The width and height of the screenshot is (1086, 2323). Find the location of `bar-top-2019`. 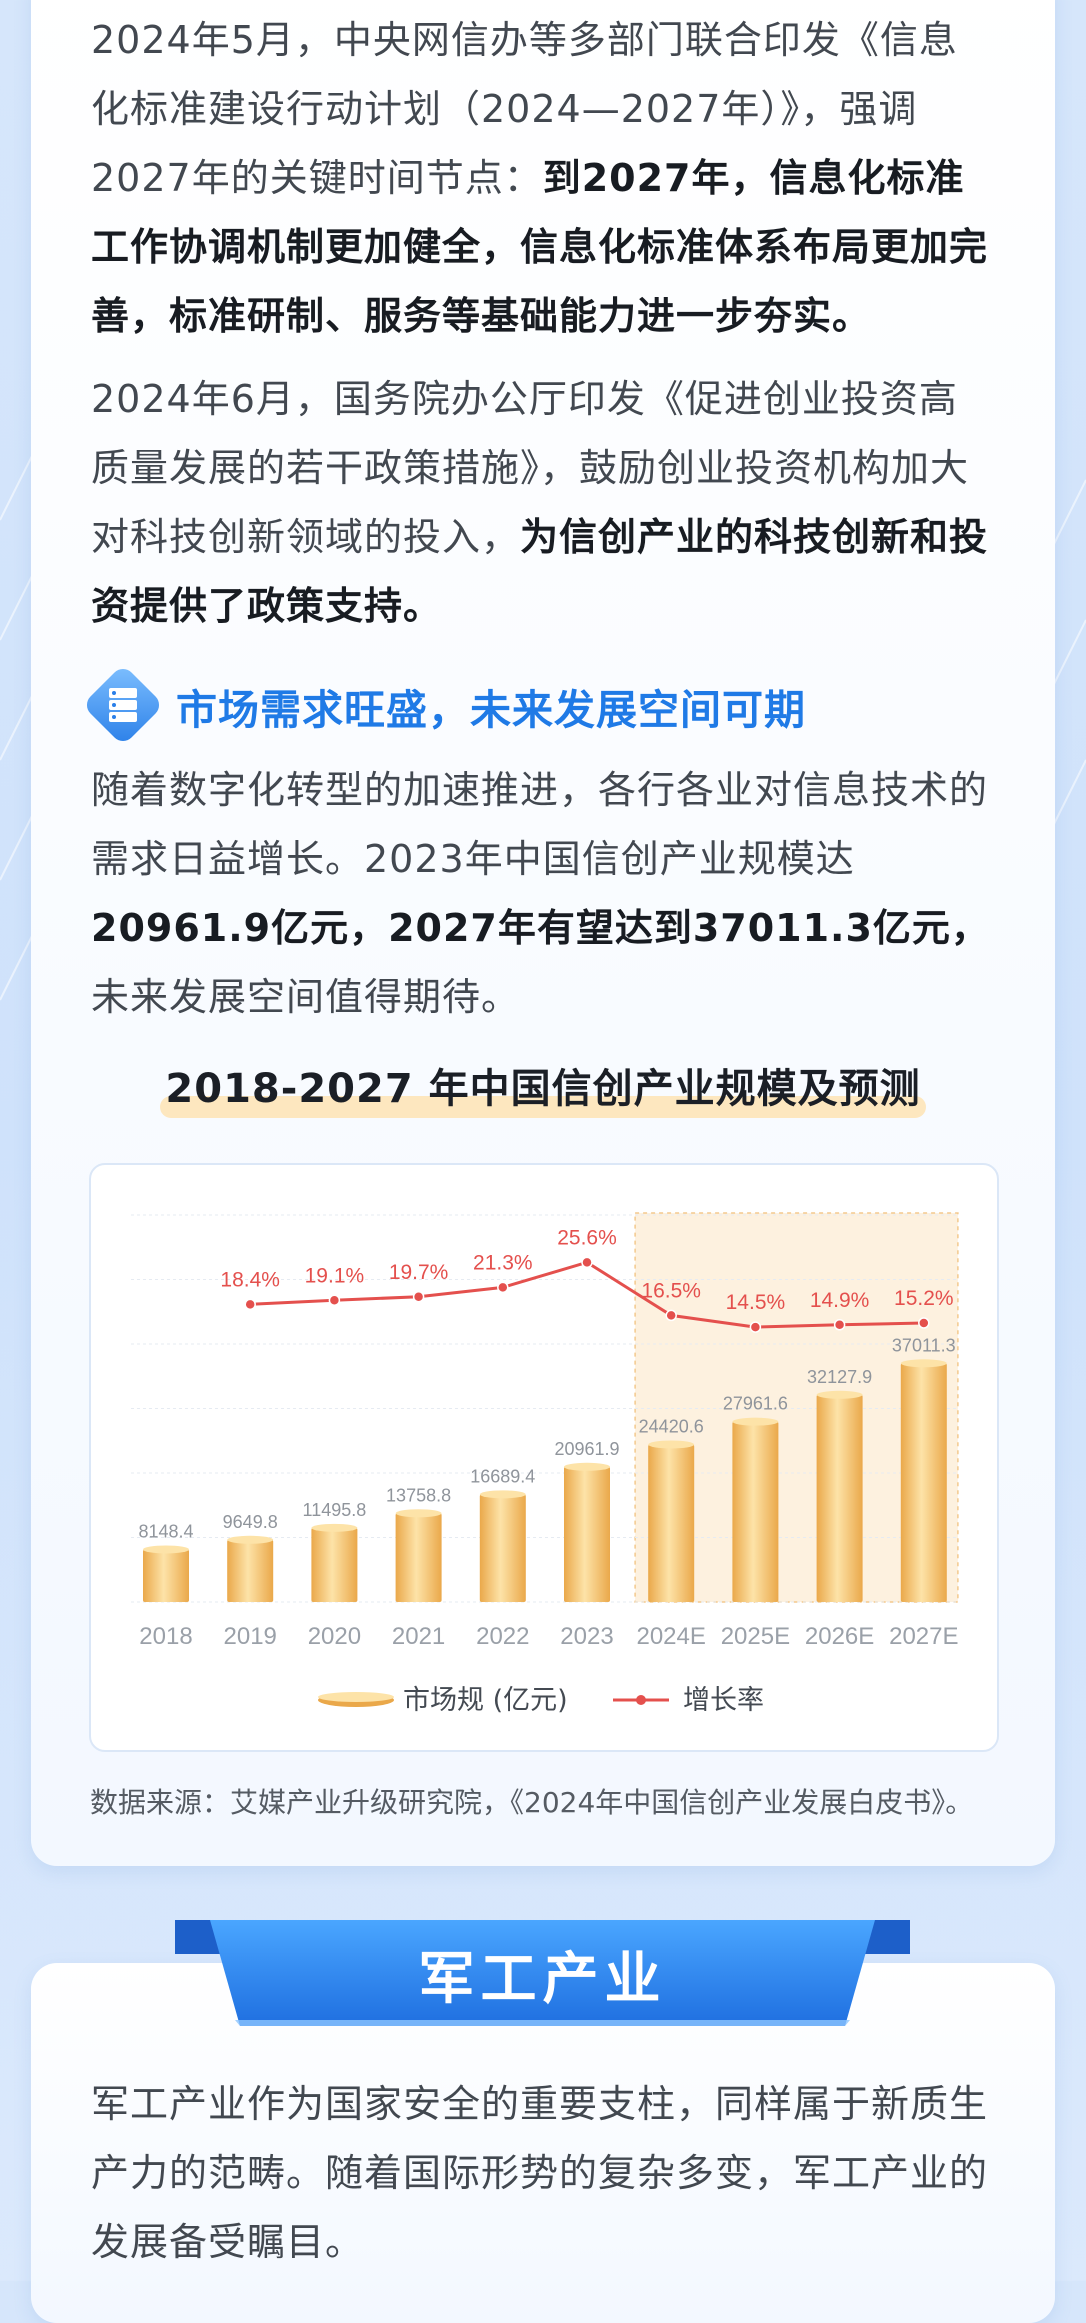

bar-top-2019 is located at coordinates (250, 1539).